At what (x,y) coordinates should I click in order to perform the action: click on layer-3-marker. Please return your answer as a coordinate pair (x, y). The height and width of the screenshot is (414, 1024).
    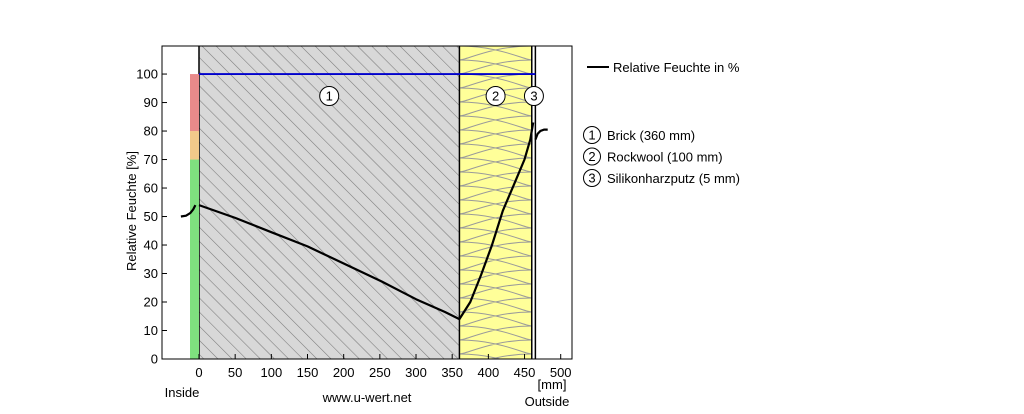
    Looking at the image, I should click on (533, 96).